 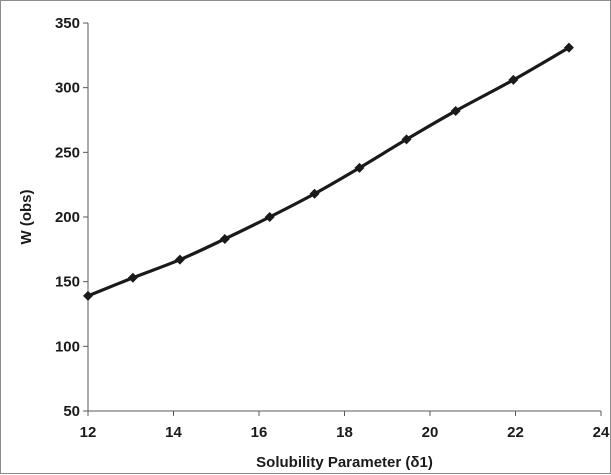 I want to click on x-tick-label: 18, so click(x=344, y=432).